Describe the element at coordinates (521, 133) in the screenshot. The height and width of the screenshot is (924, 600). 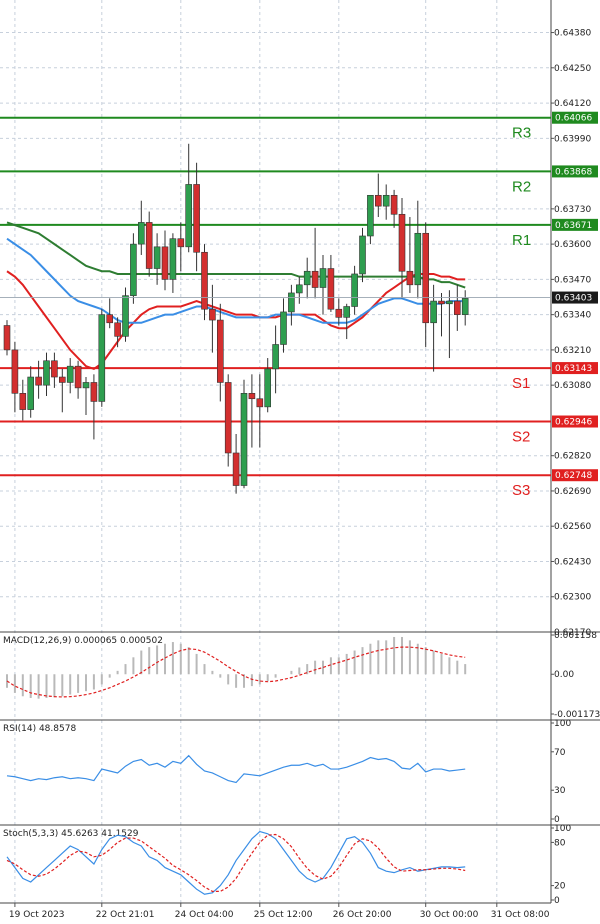
I see `level-name-r3: R3` at that location.